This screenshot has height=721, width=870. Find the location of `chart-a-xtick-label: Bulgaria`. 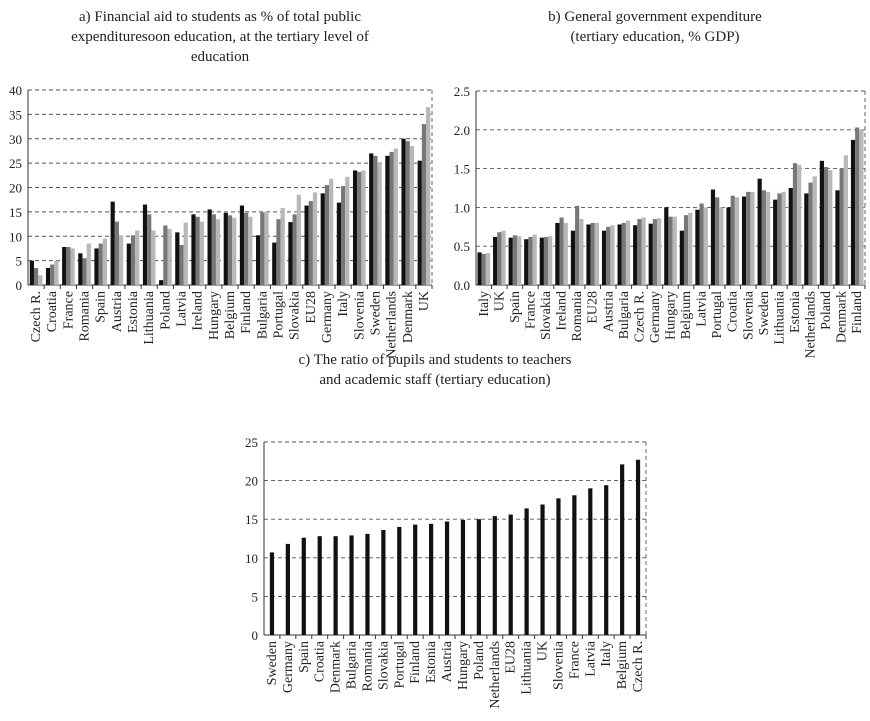

chart-a-xtick-label: Bulgaria is located at coordinates (262, 314).